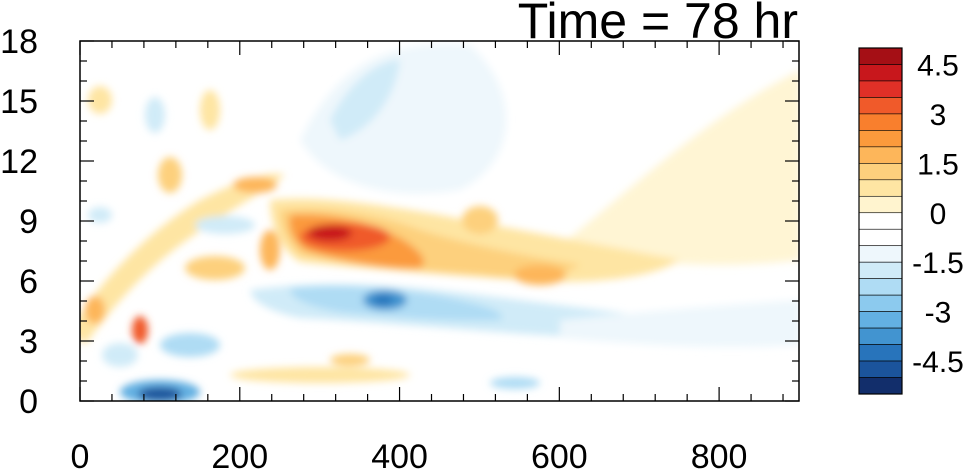 The image size is (965, 473). I want to click on colorbar-label: 3, so click(938, 115).